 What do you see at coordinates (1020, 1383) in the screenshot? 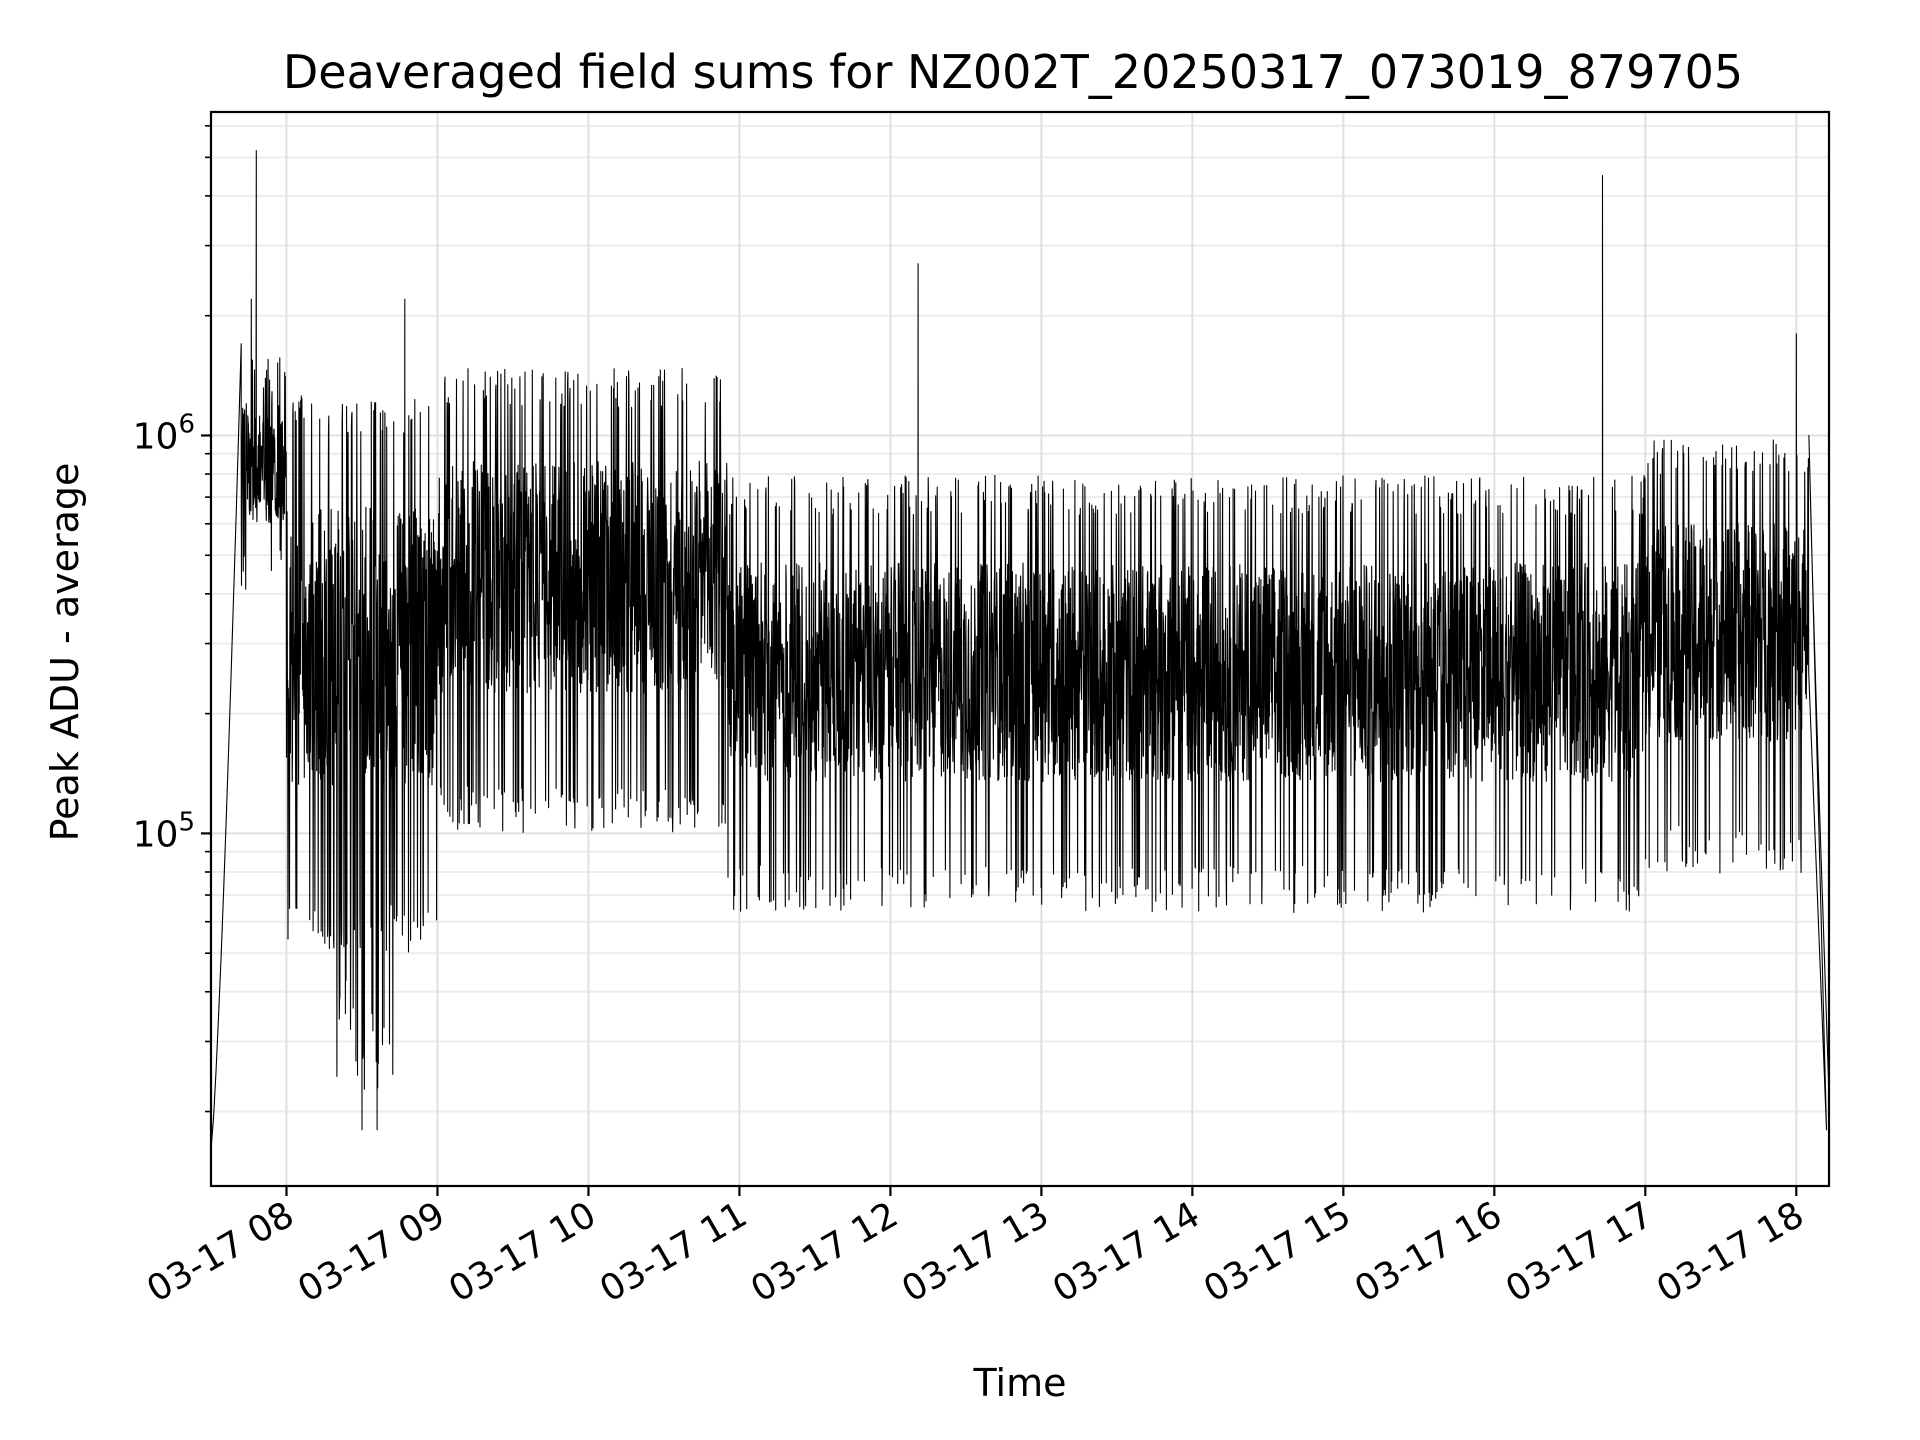
I see `x-axis-label: Time` at bounding box center [1020, 1383].